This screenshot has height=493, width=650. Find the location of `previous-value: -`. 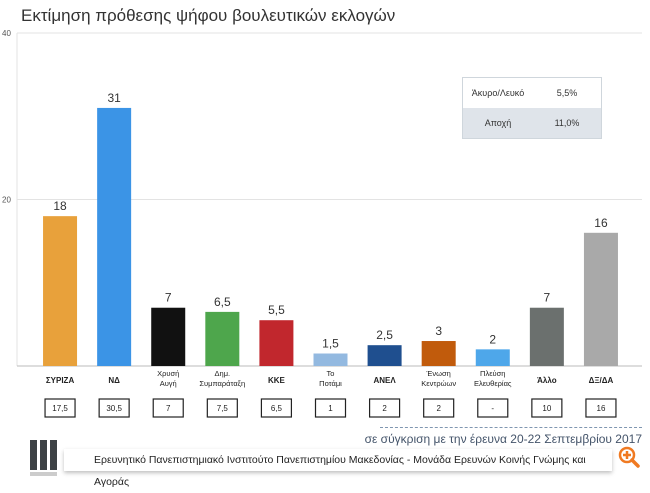

previous-value: - is located at coordinates (492, 408).